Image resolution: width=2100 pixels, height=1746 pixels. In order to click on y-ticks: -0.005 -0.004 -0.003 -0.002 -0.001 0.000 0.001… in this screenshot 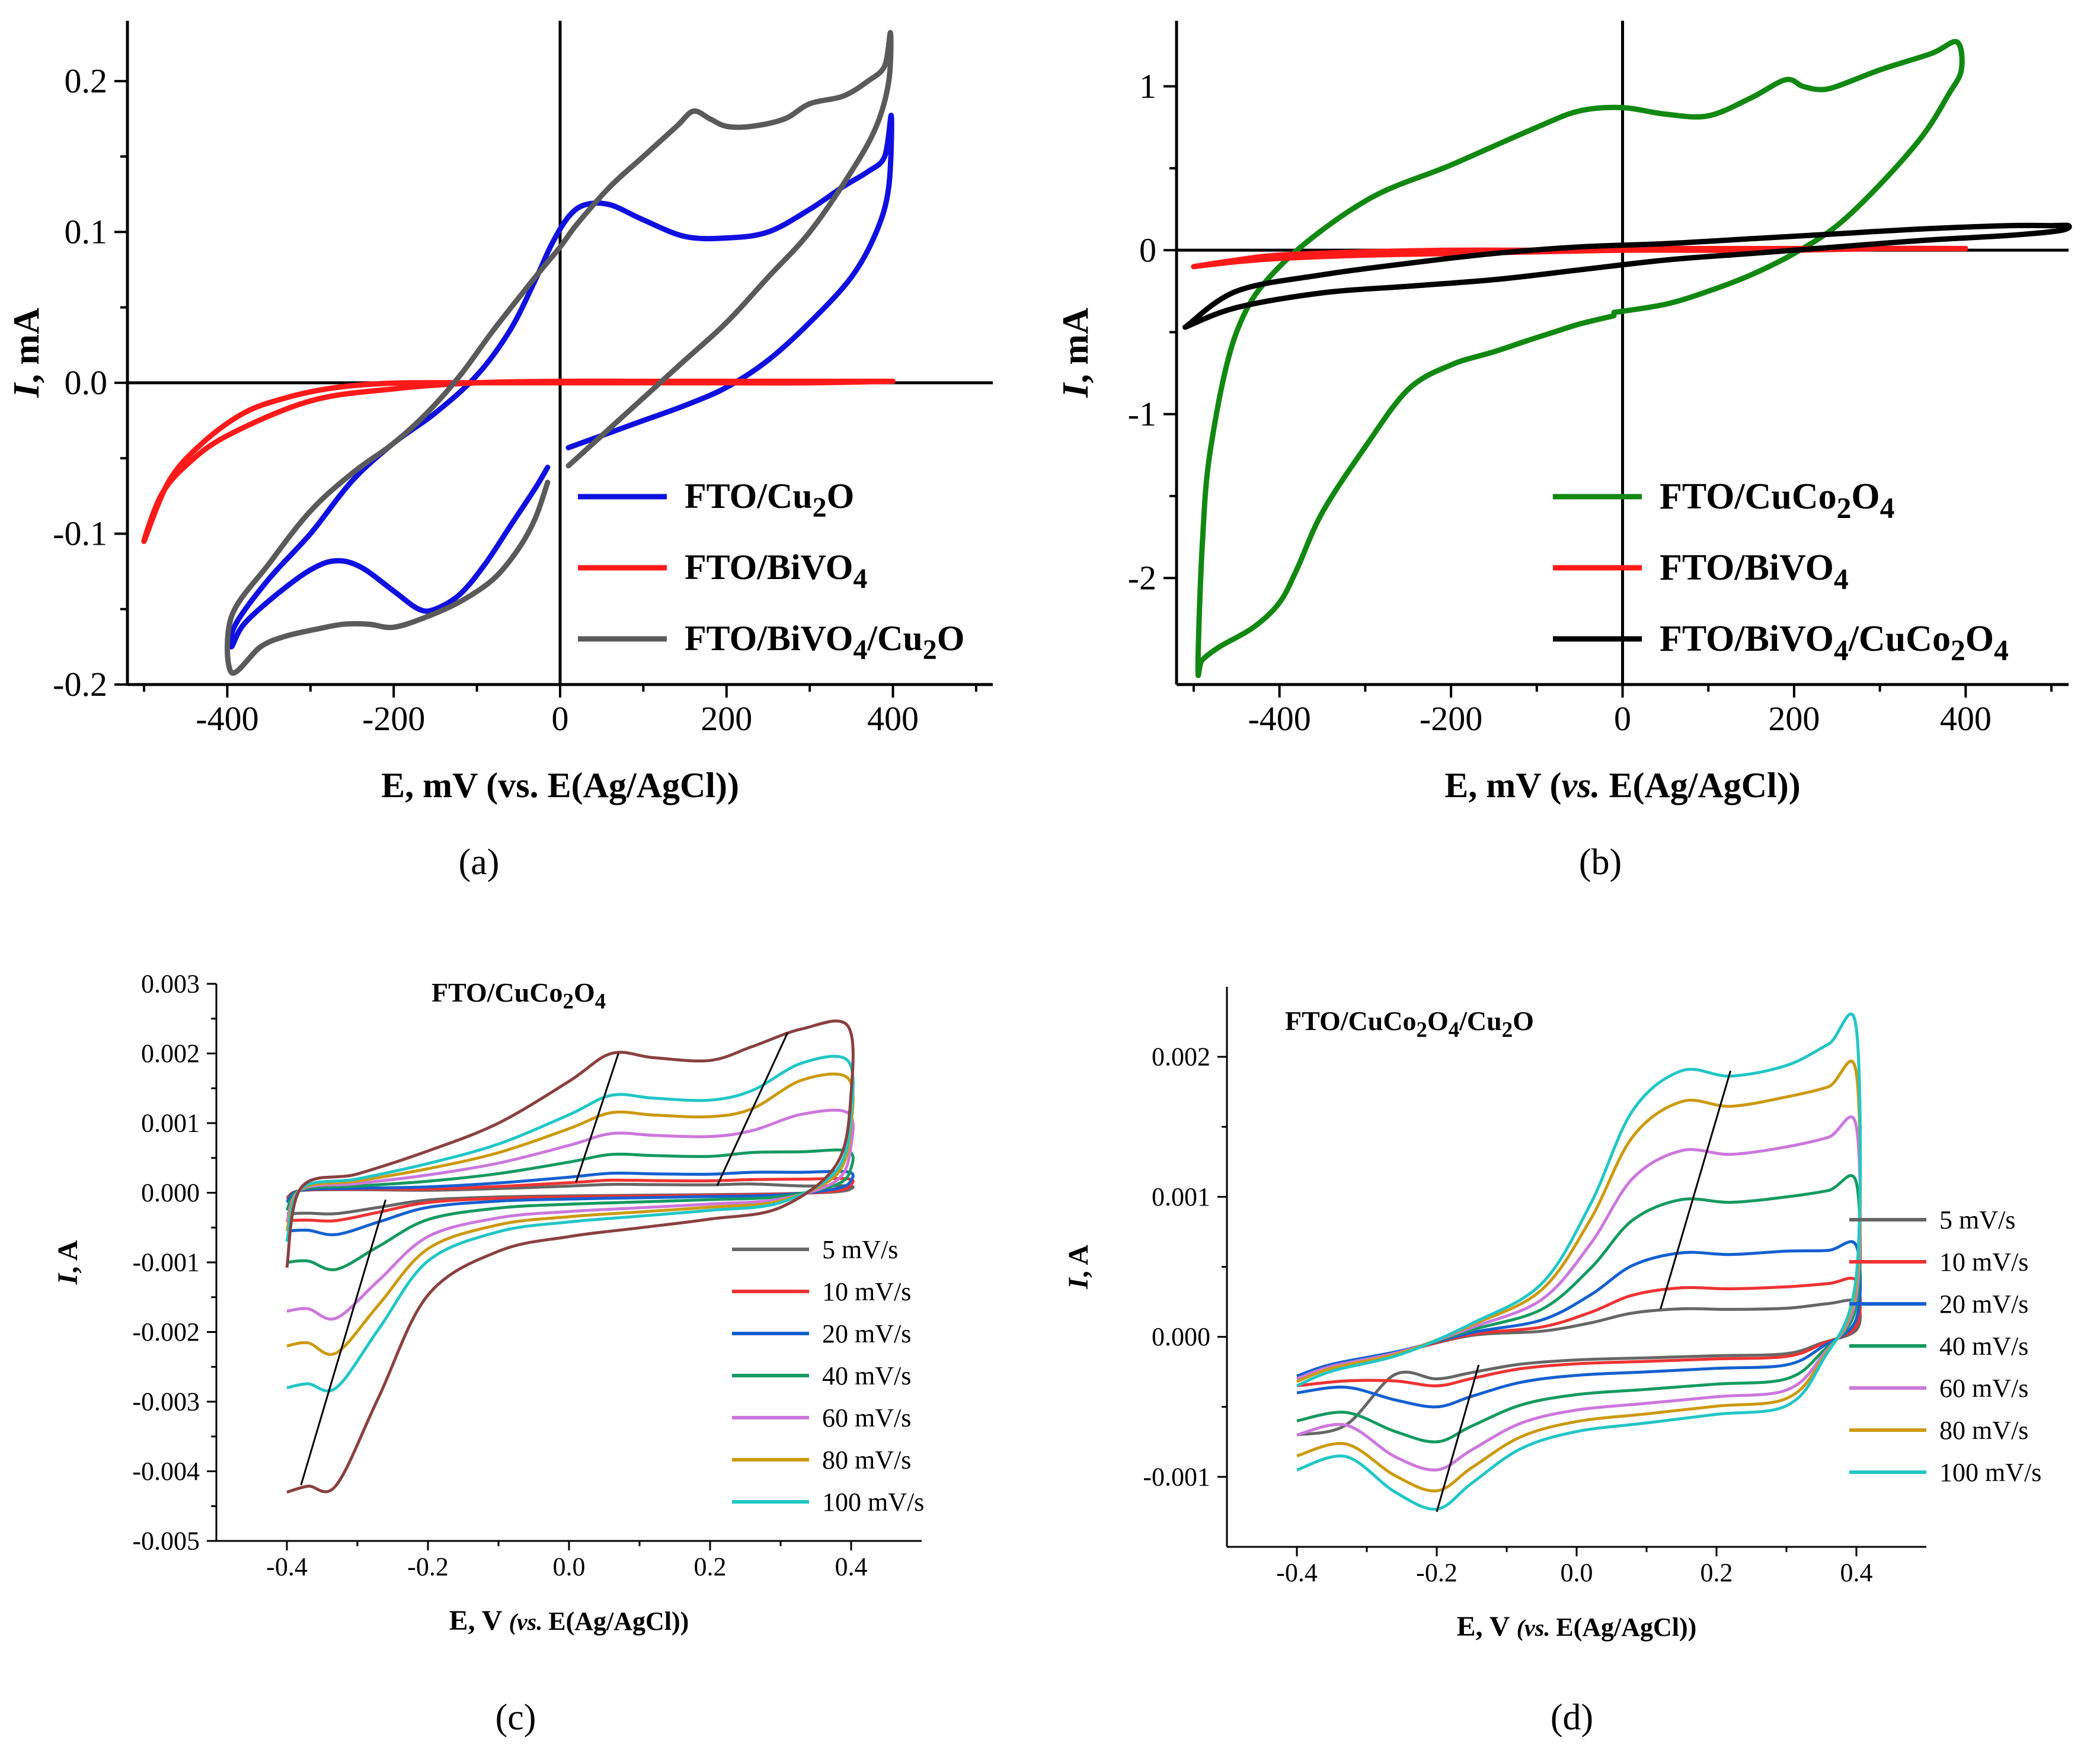, I will do `click(174, 1263)`.